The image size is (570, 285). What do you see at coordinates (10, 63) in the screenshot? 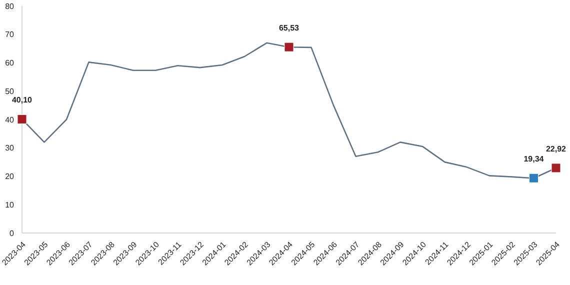
I see `y-tick-label: 60` at bounding box center [10, 63].